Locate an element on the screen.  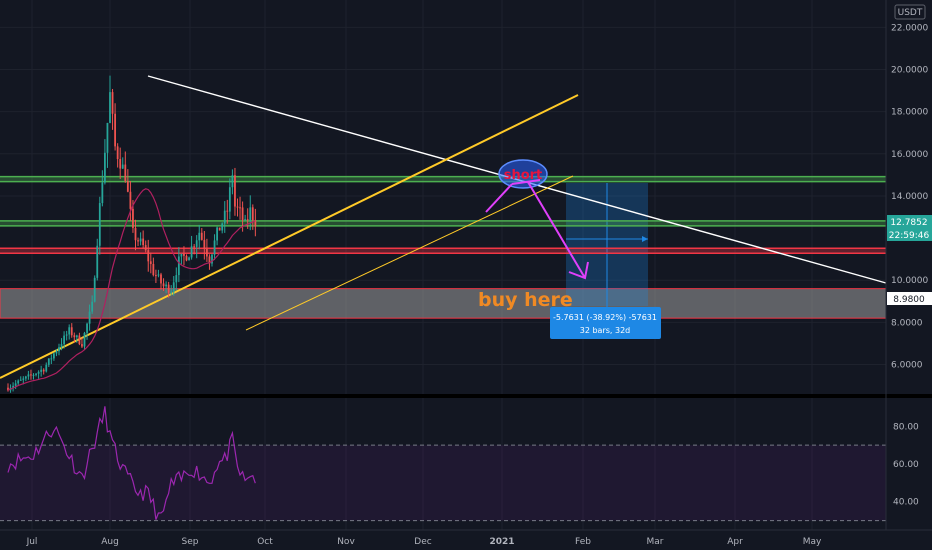
price-tick-label: 18.0000 is located at coordinates (909, 113).